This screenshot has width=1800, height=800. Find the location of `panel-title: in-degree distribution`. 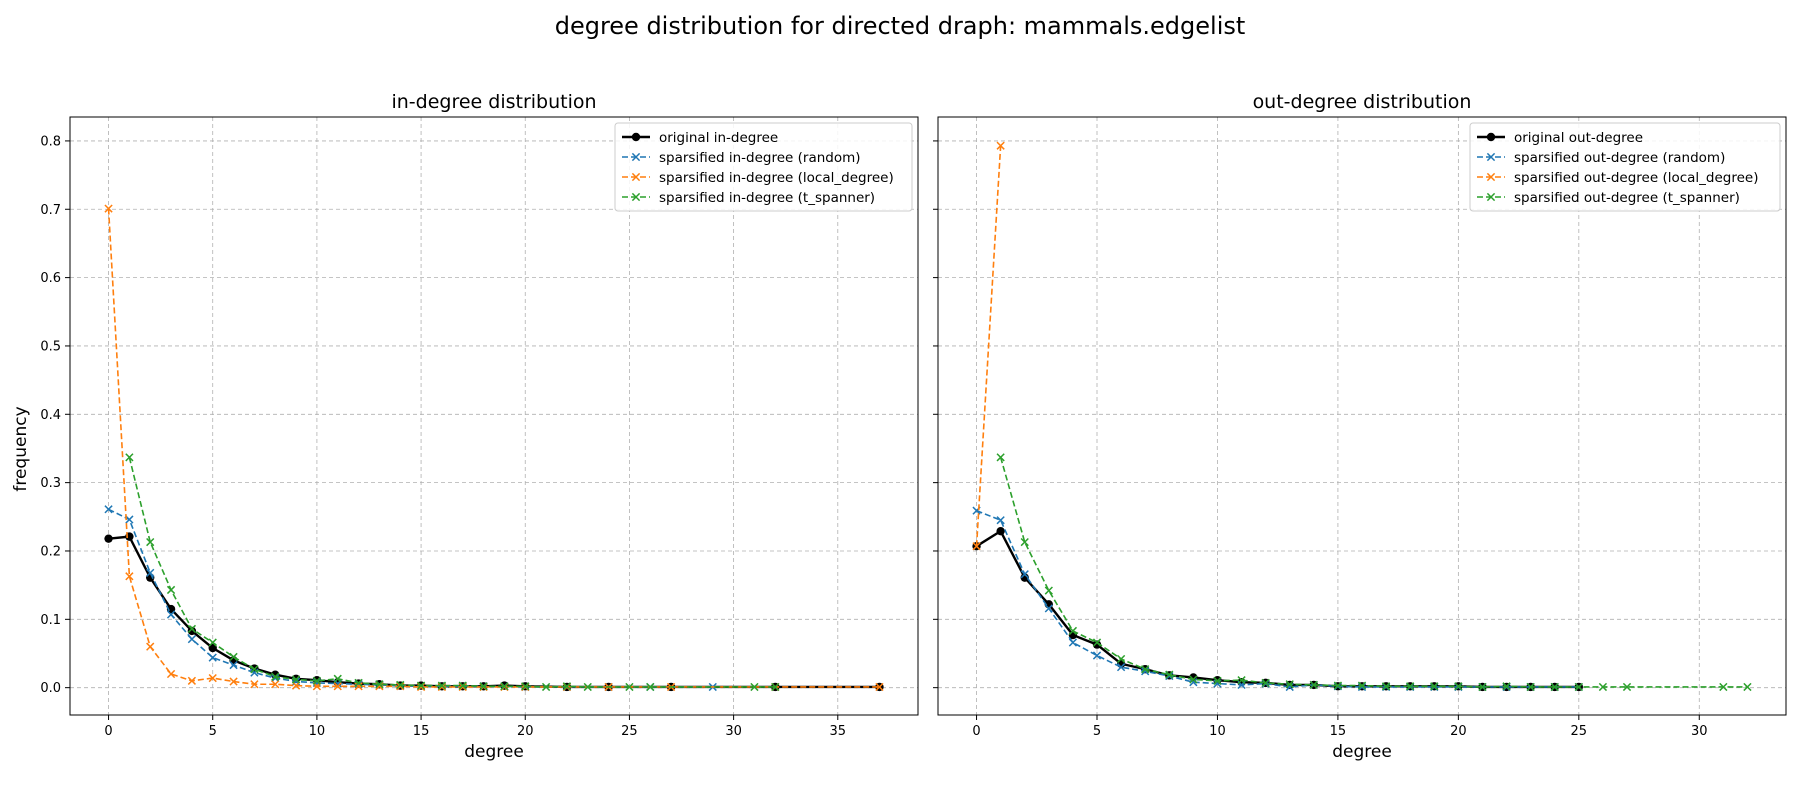

panel-title: in-degree distribution is located at coordinates (493, 102).